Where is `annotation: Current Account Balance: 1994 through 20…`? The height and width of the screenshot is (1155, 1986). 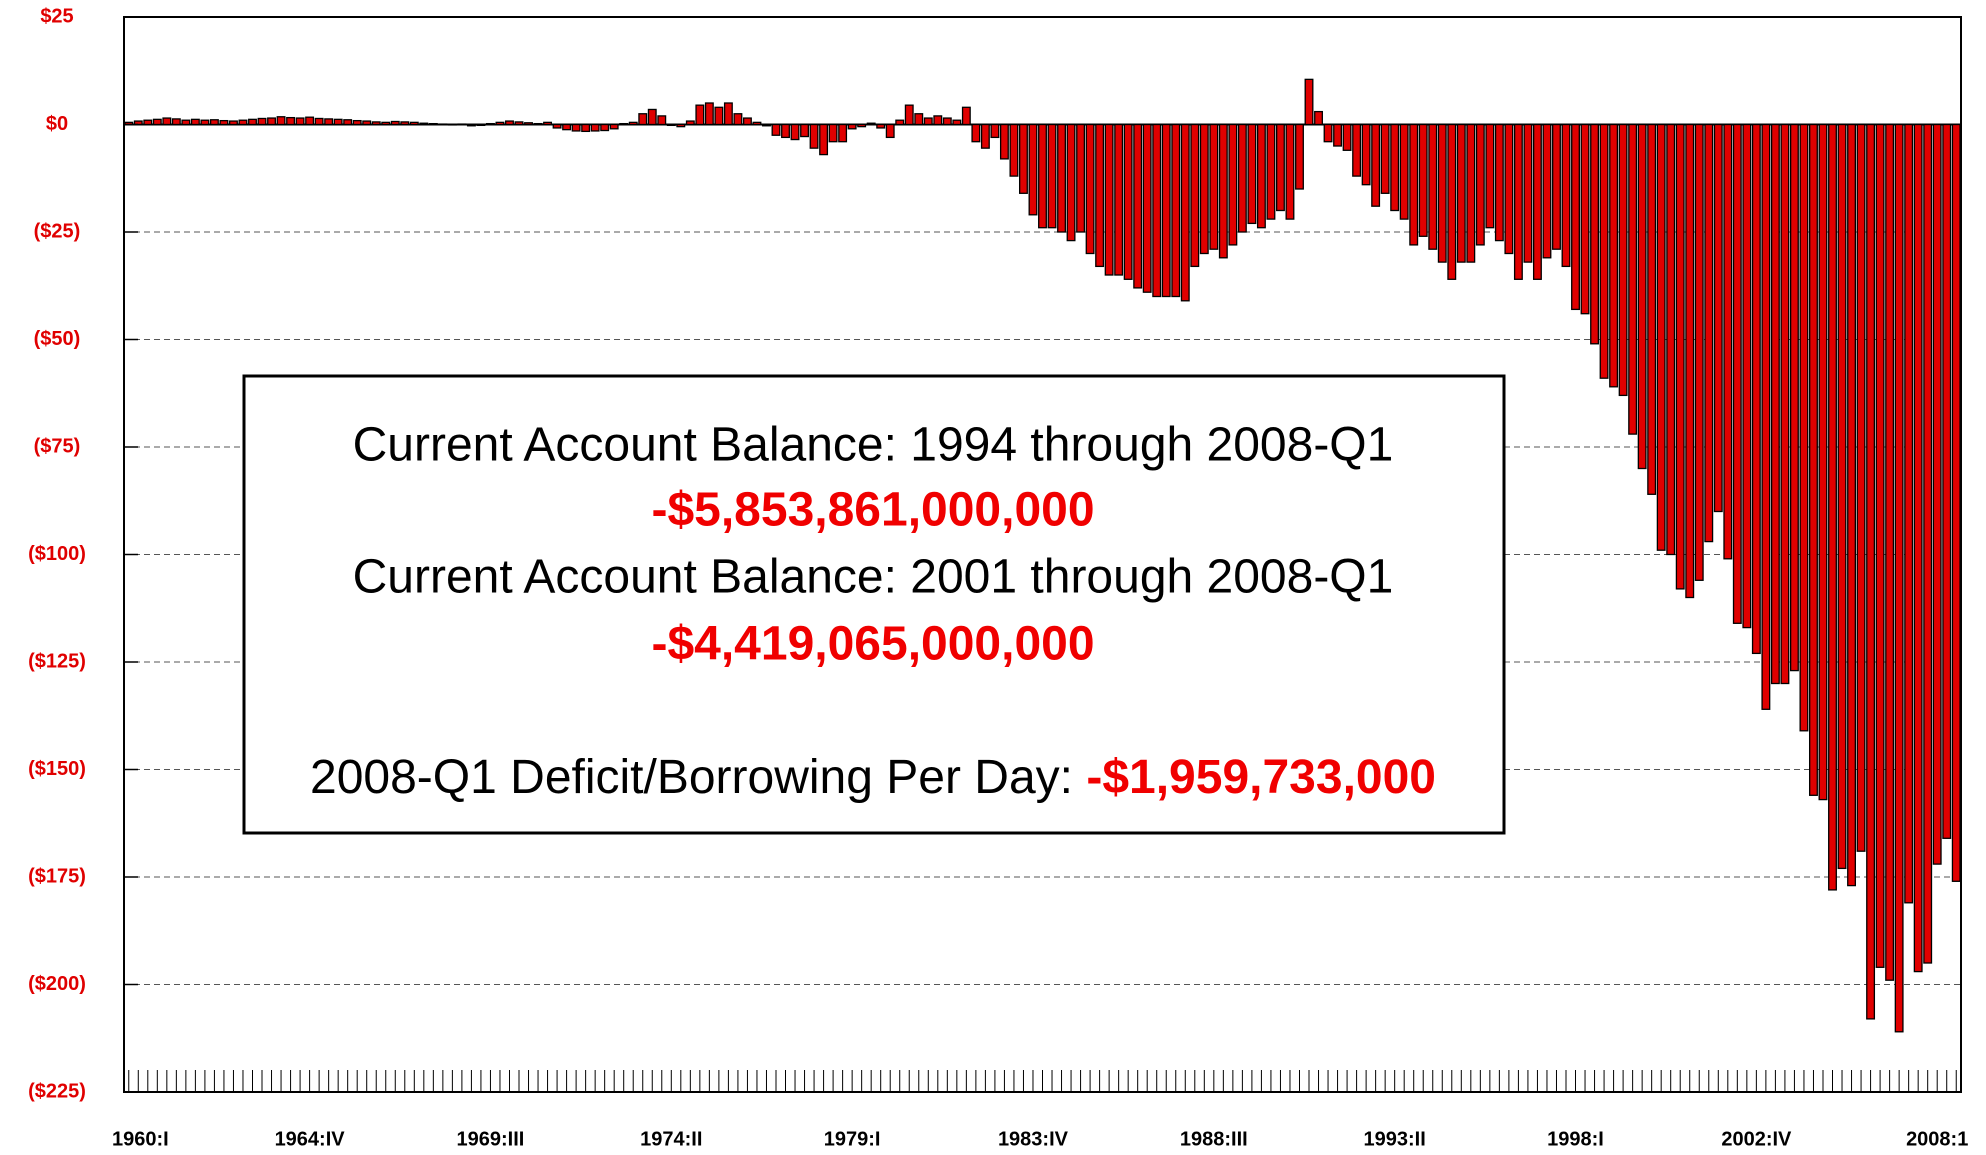 annotation: Current Account Balance: 1994 through 20… is located at coordinates (873, 445).